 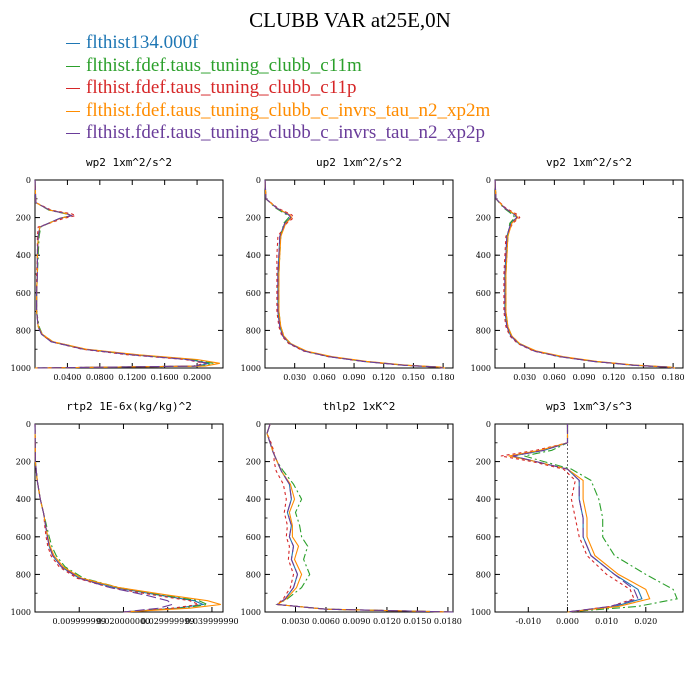 I want to click on x-tick-label: -0.010, so click(x=528, y=621).